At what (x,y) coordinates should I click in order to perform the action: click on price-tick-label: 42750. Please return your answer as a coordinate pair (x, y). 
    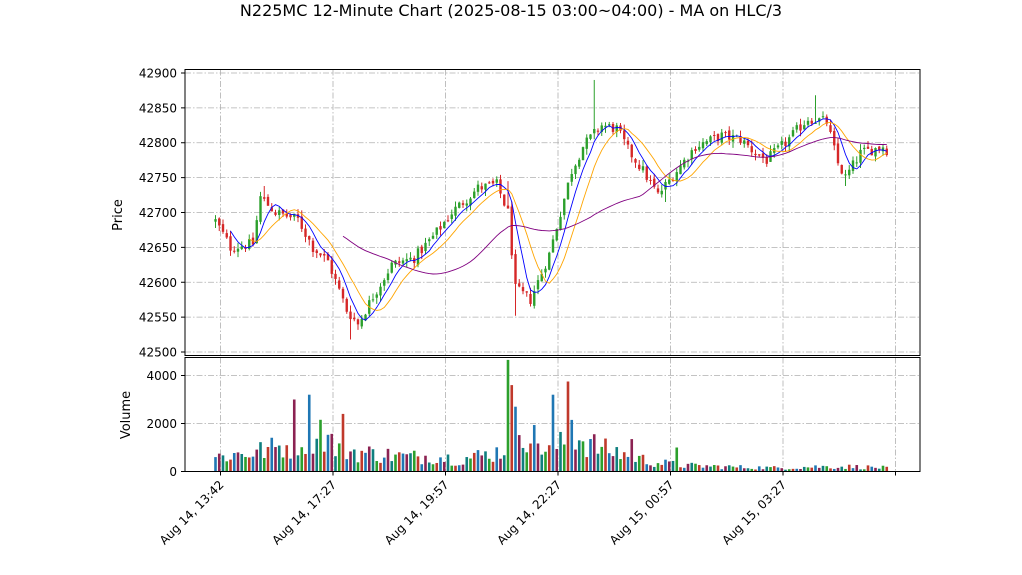
    Looking at the image, I should click on (158, 178).